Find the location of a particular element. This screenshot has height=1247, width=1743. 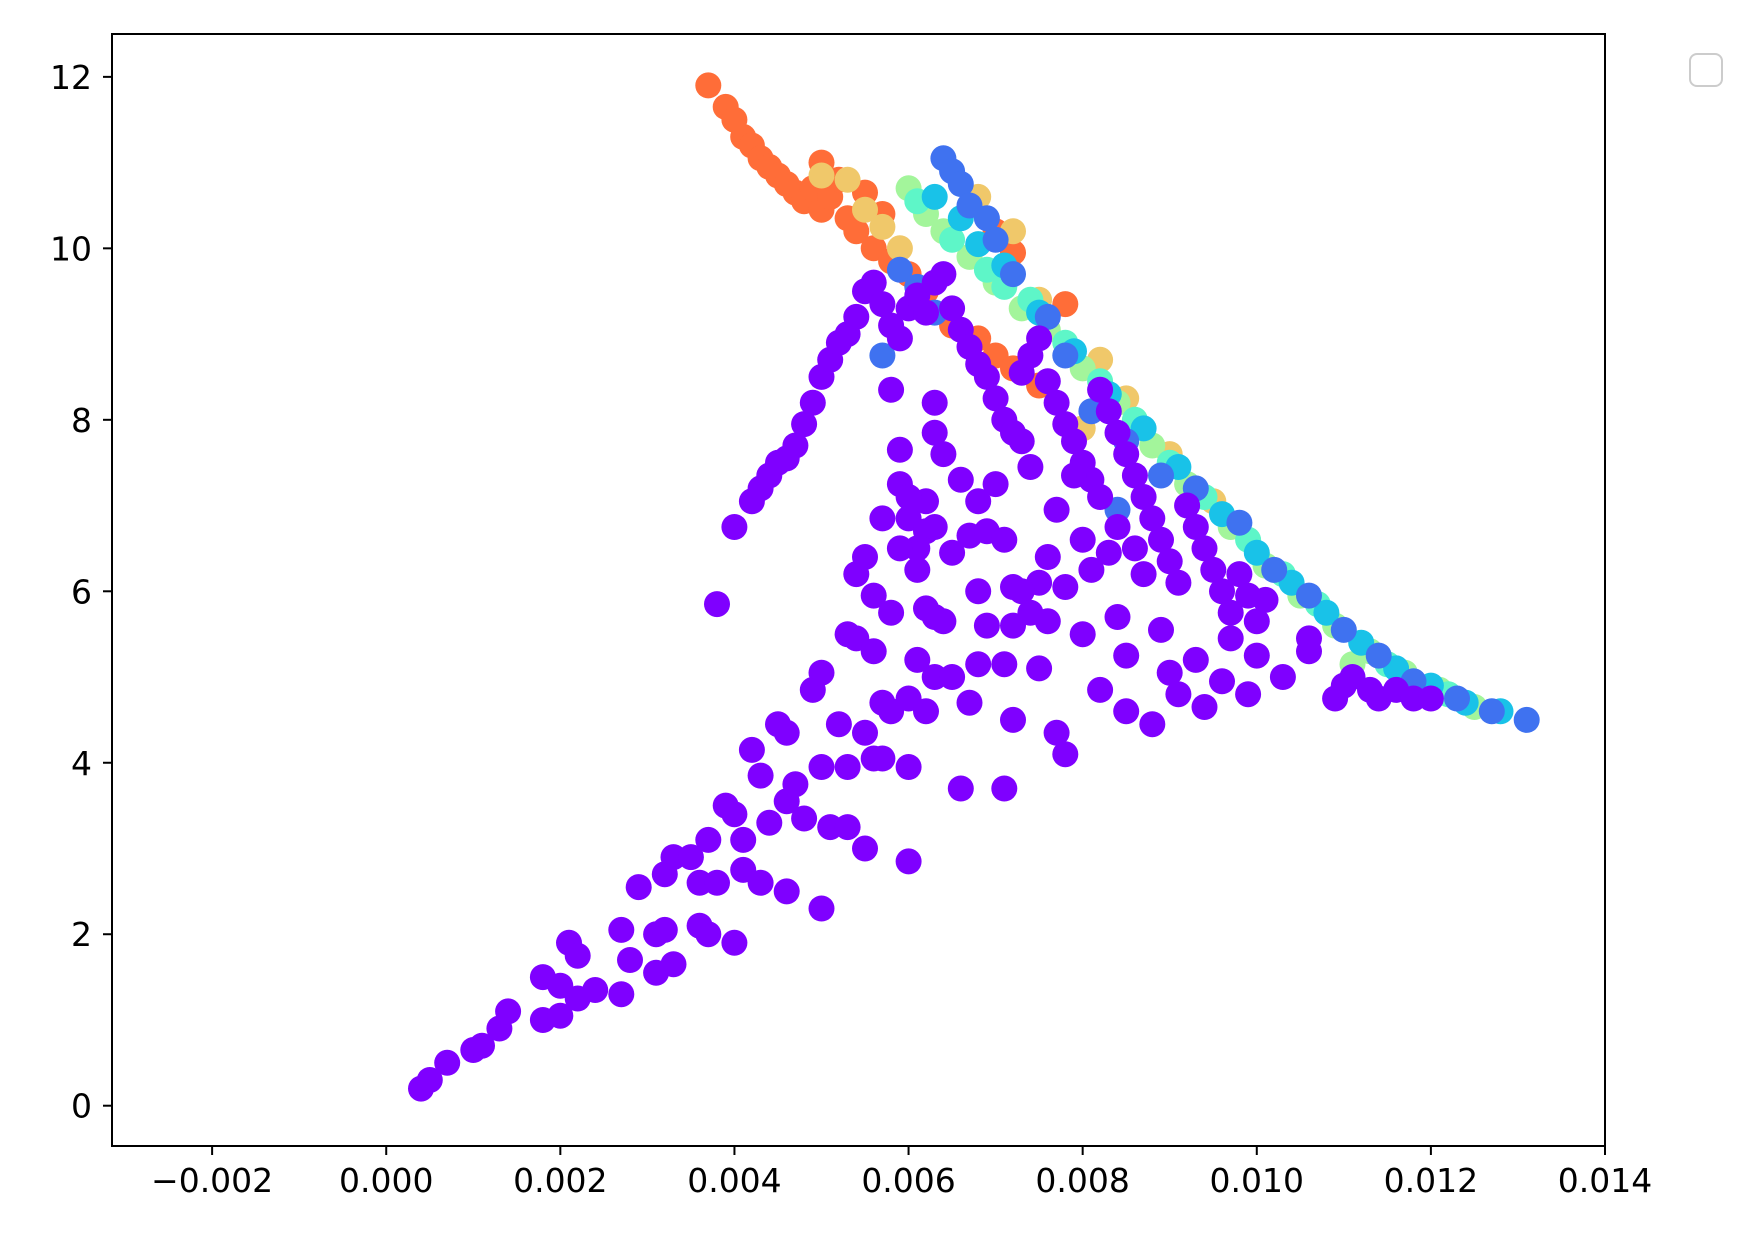

legend-box is located at coordinates (1706, 70).